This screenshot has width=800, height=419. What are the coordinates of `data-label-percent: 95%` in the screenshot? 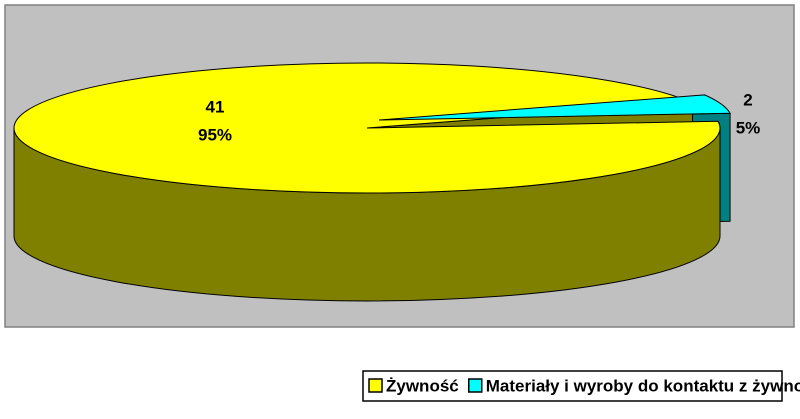 It's located at (215, 134).